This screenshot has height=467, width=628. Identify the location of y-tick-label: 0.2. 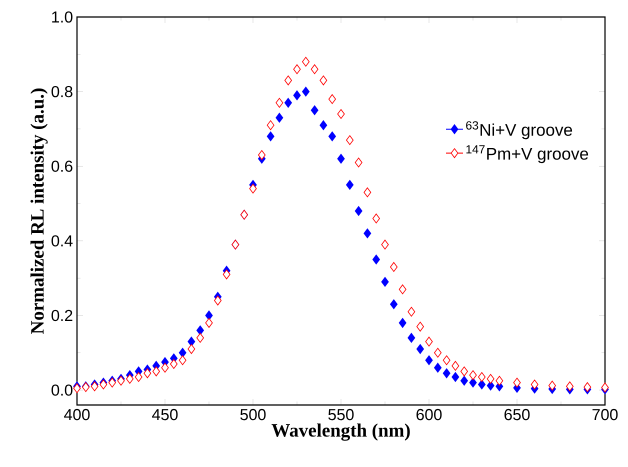
(62, 316).